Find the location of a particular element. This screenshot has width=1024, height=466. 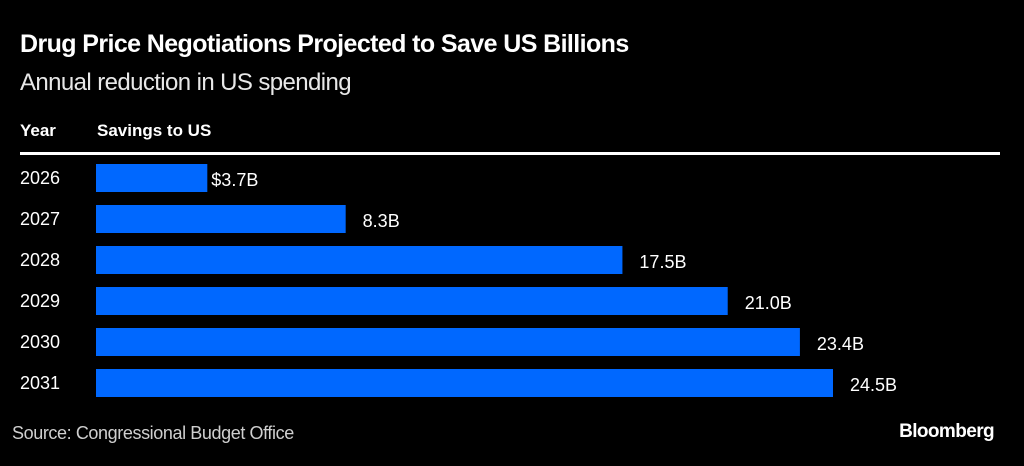

bloomberg-logo: Bloomberg is located at coordinates (946, 431).